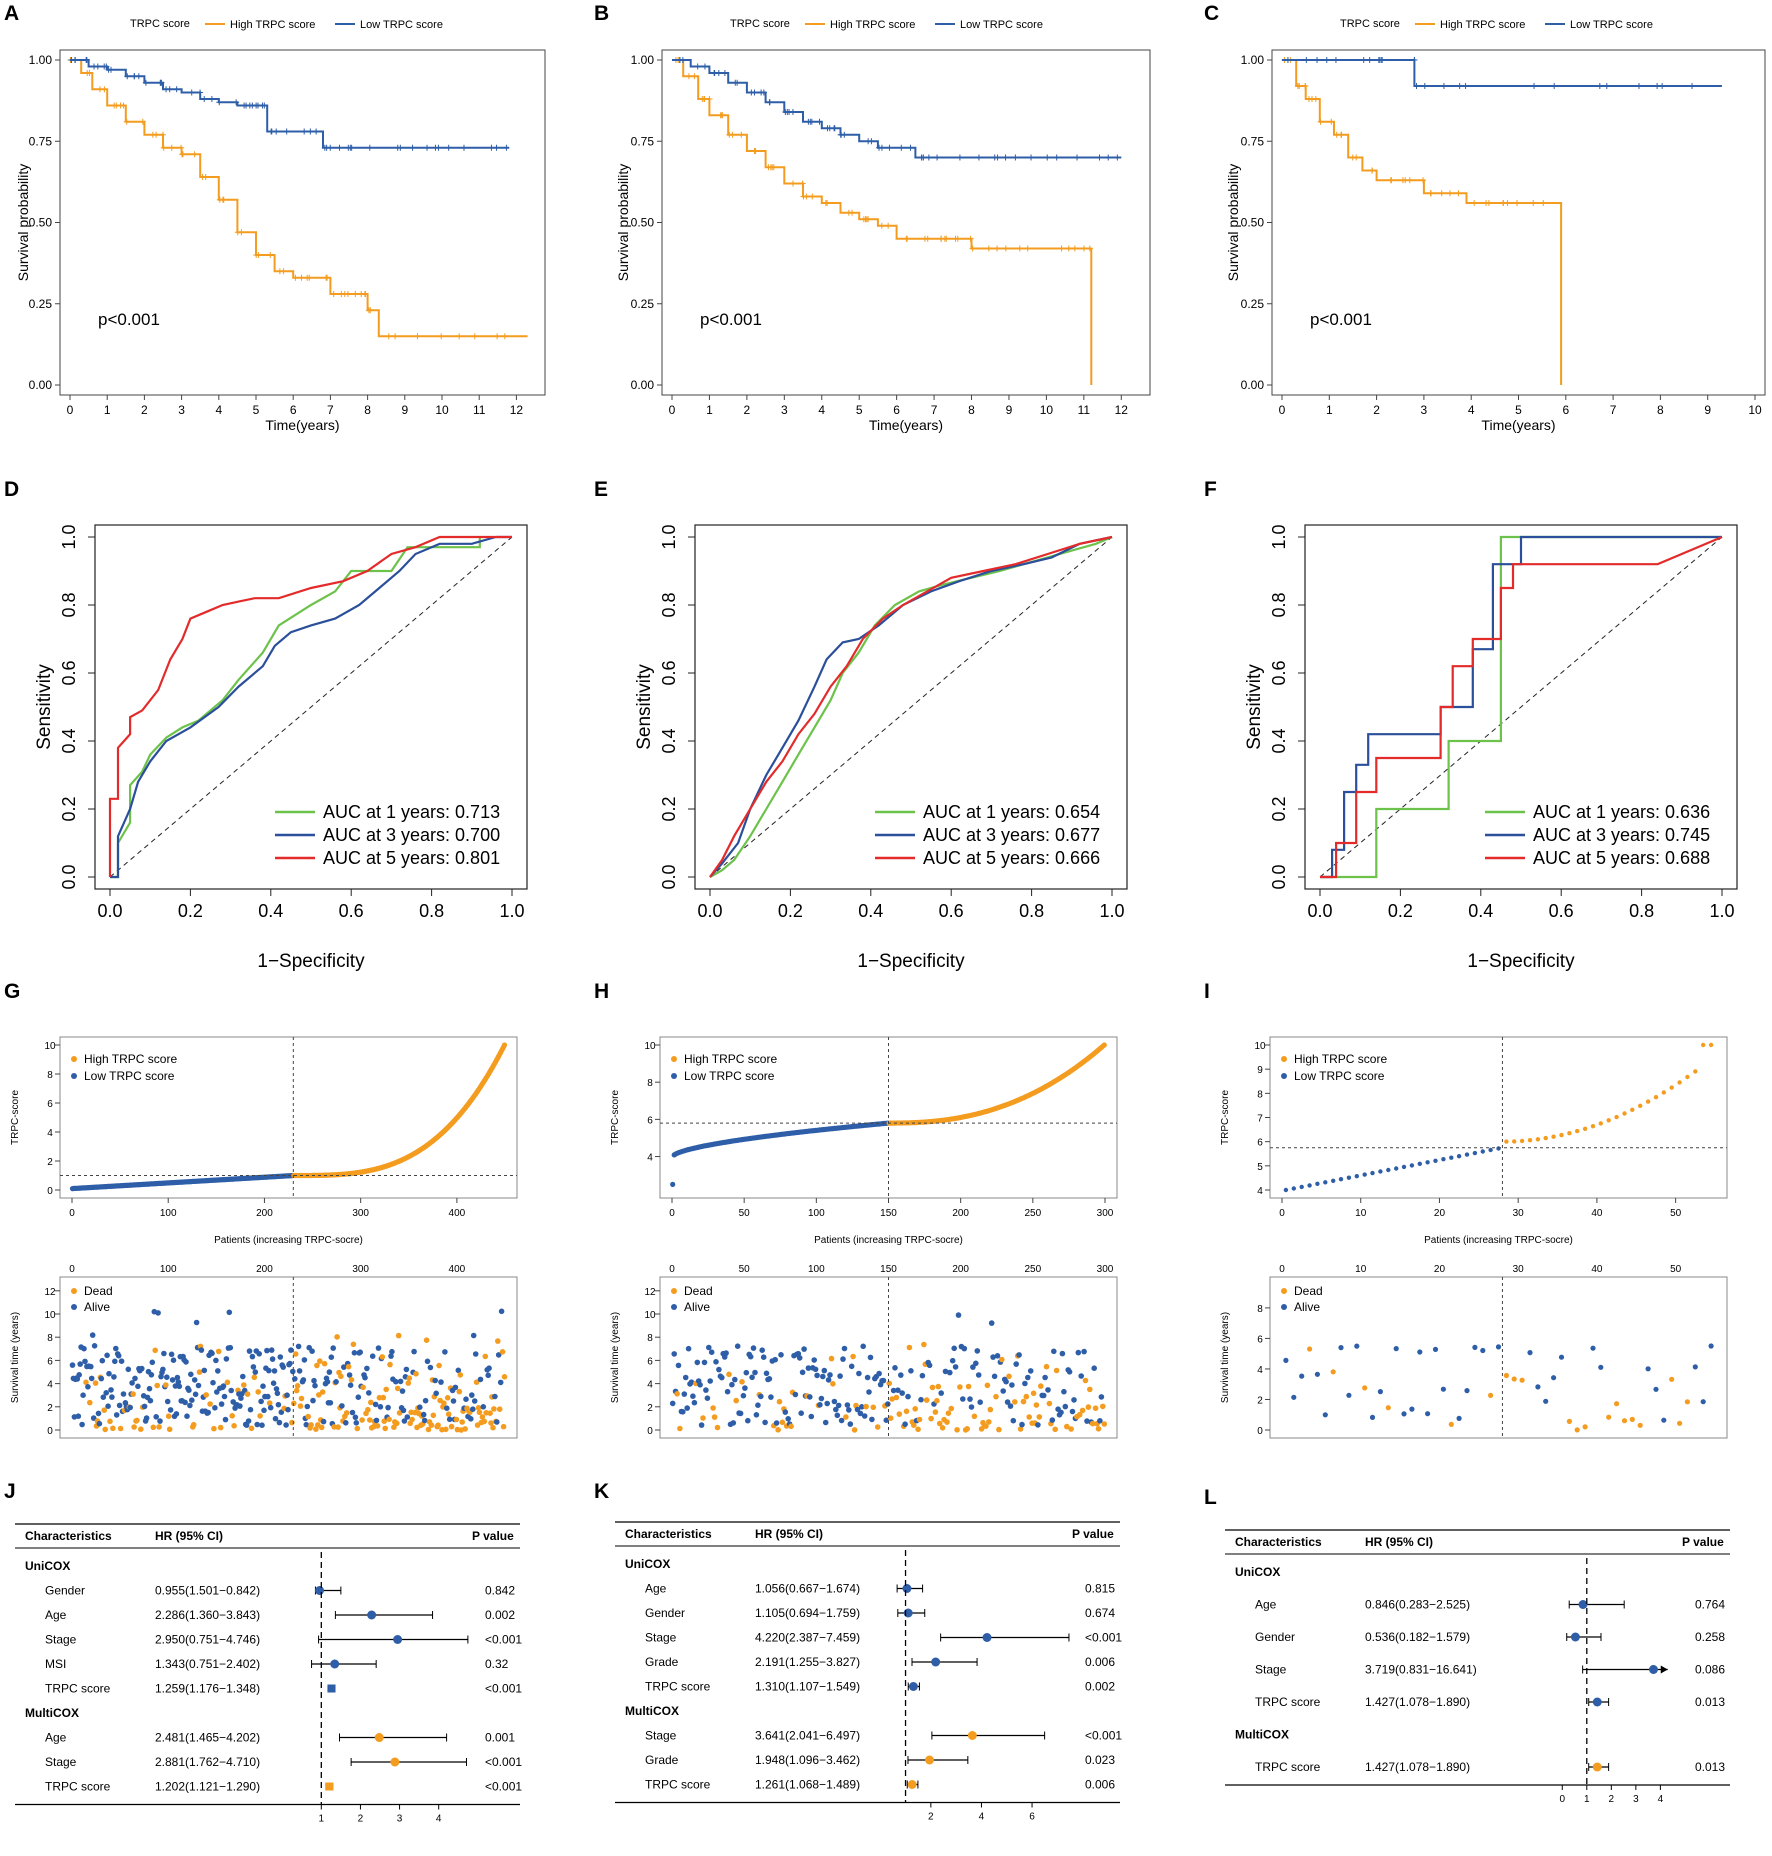  What do you see at coordinates (218, 410) in the screenshot?
I see `x-tick-label: 4` at bounding box center [218, 410].